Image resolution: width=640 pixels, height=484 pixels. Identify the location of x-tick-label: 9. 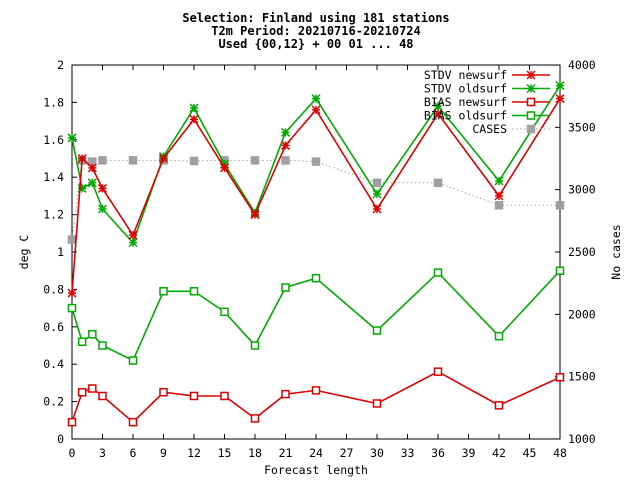
(163, 453).